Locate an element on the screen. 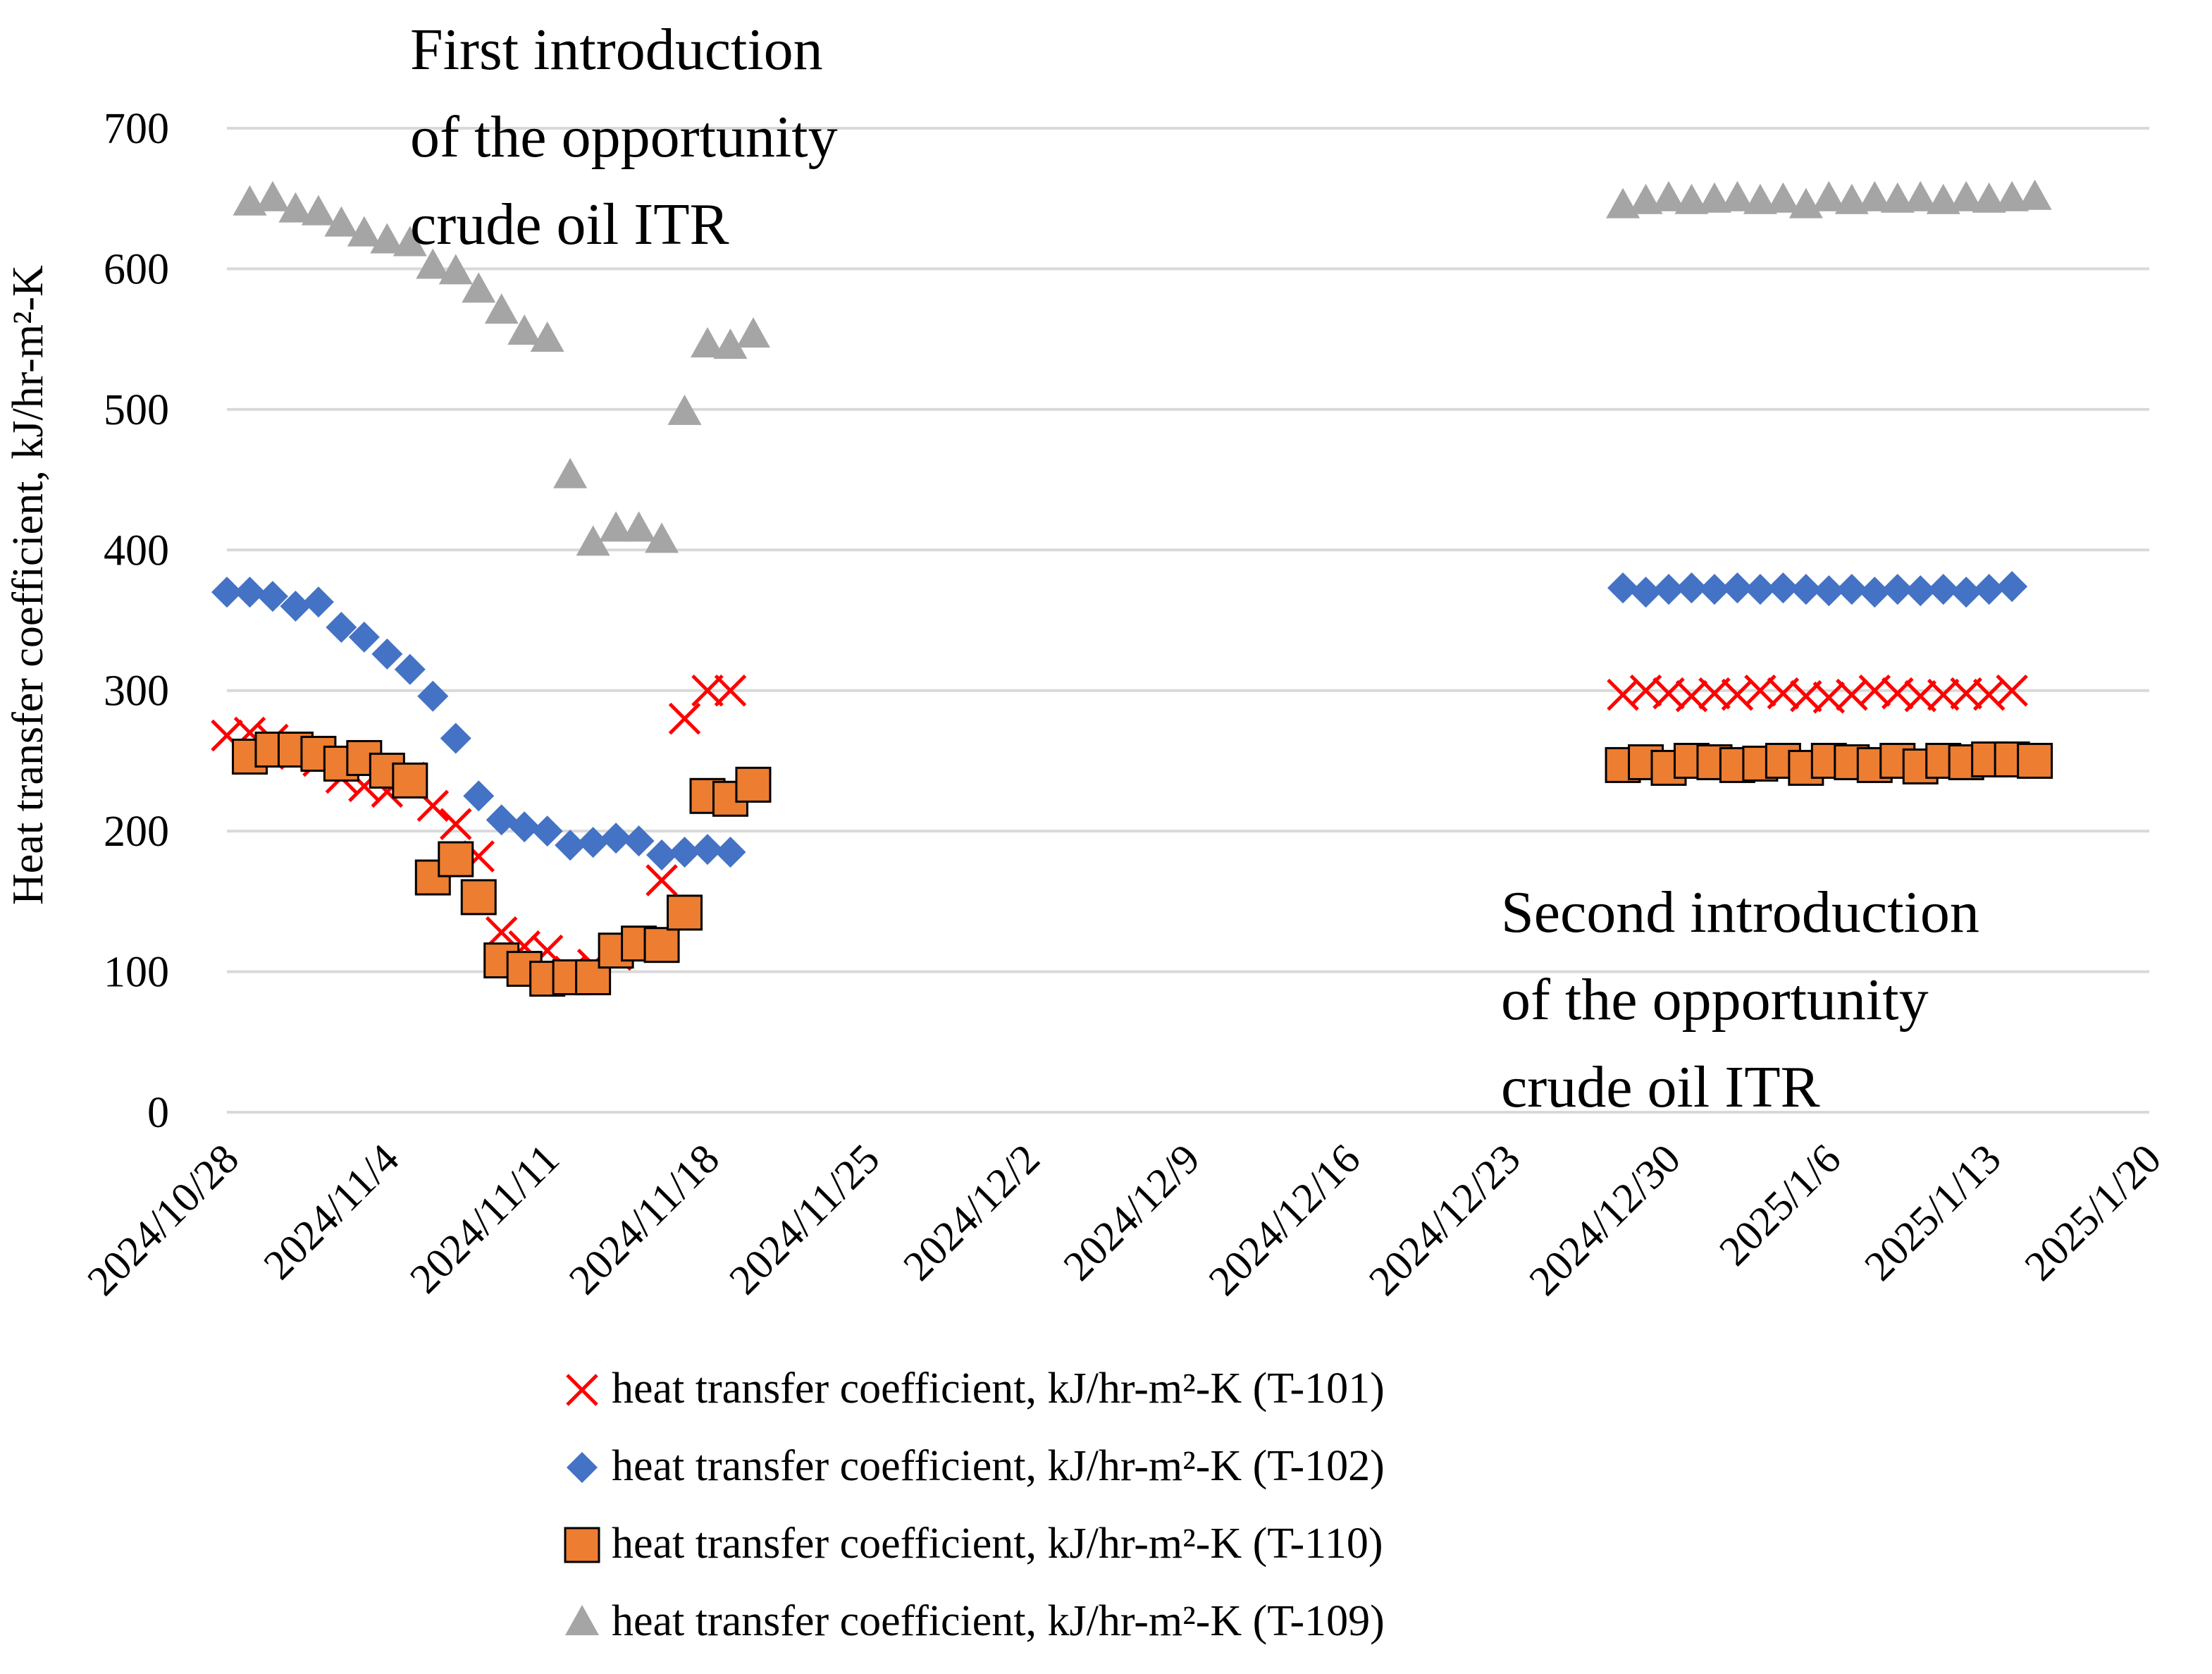 The image size is (2212, 1674). x-tick-label-2024-12-30: 2024/12/30 is located at coordinates (1604, 1221).